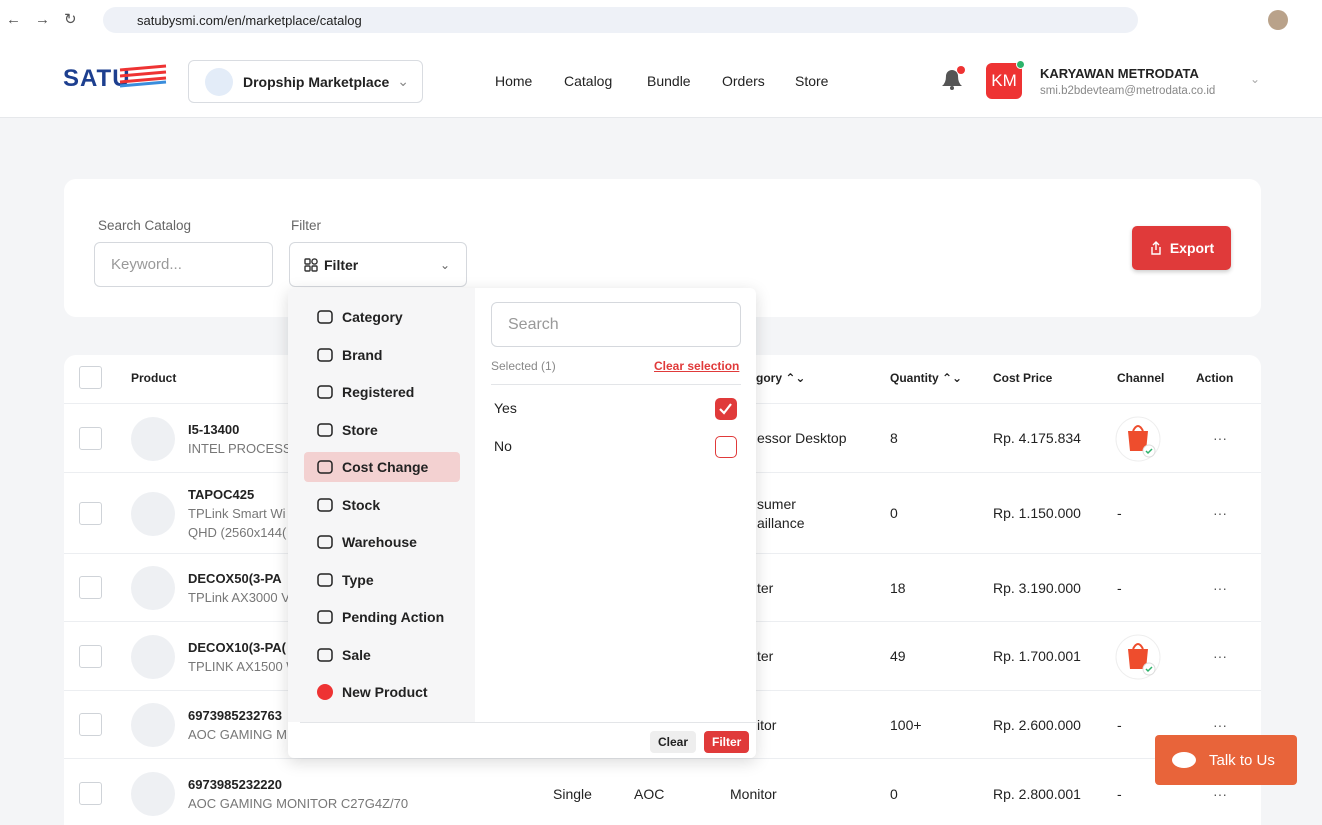 Image resolution: width=1322 pixels, height=825 pixels. I want to click on product-description: TPLink AX3000 V, so click(239, 597).